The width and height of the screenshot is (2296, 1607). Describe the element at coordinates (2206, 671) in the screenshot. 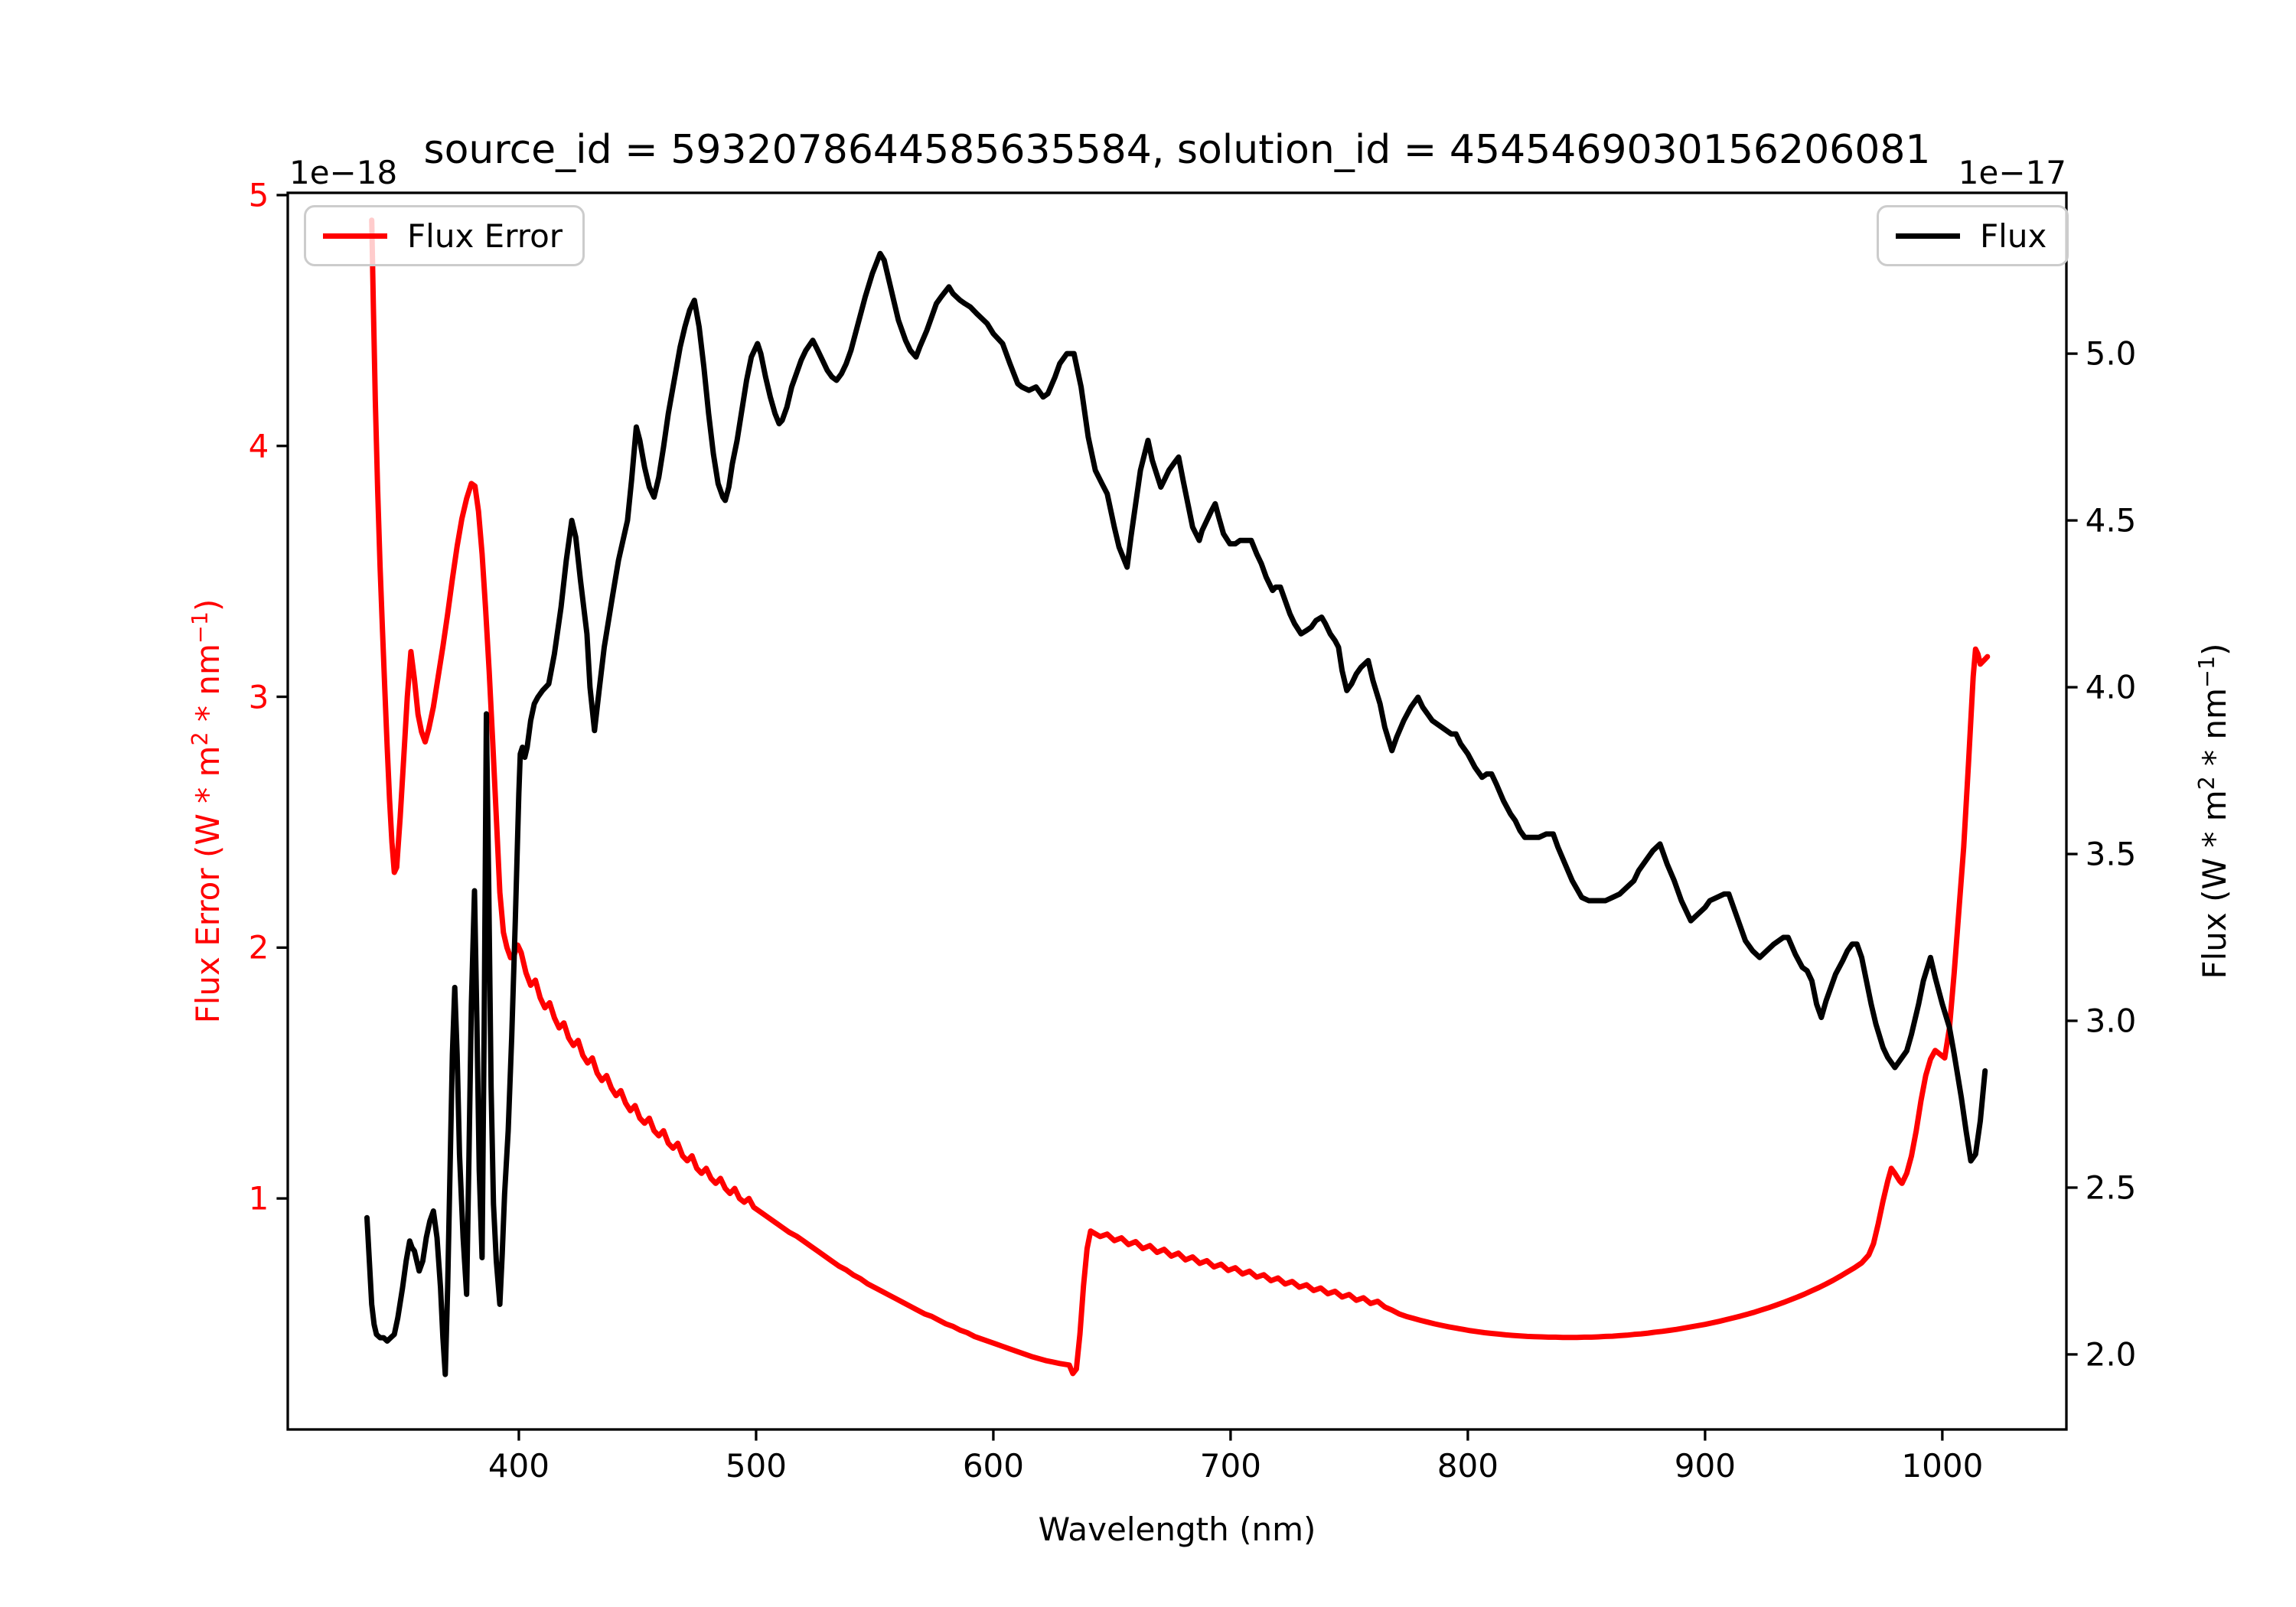

I see `right-axis-label-sup-minus1: −1` at that location.